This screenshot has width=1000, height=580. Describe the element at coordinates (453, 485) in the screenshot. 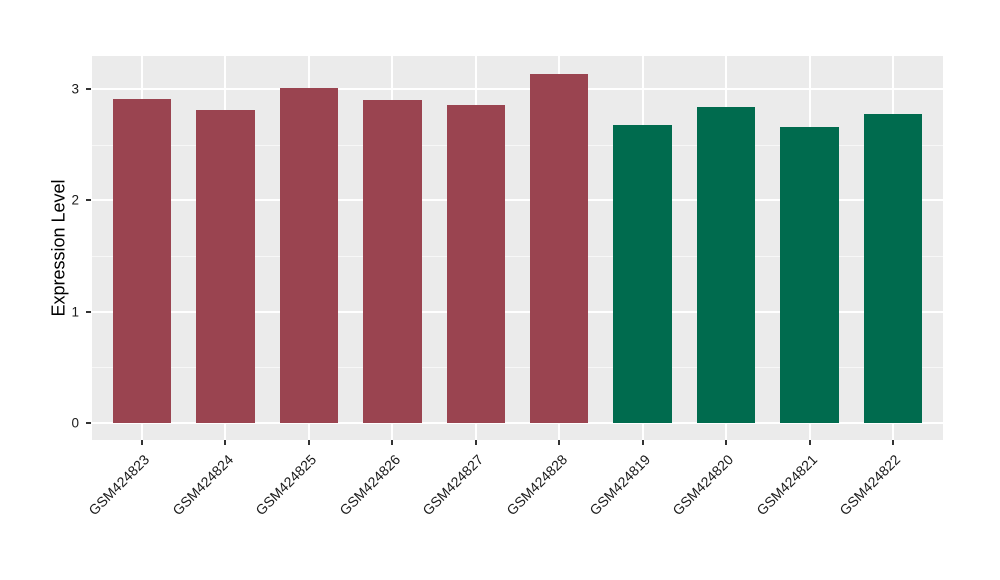

I see `x-tick-label: GSM424827` at that location.